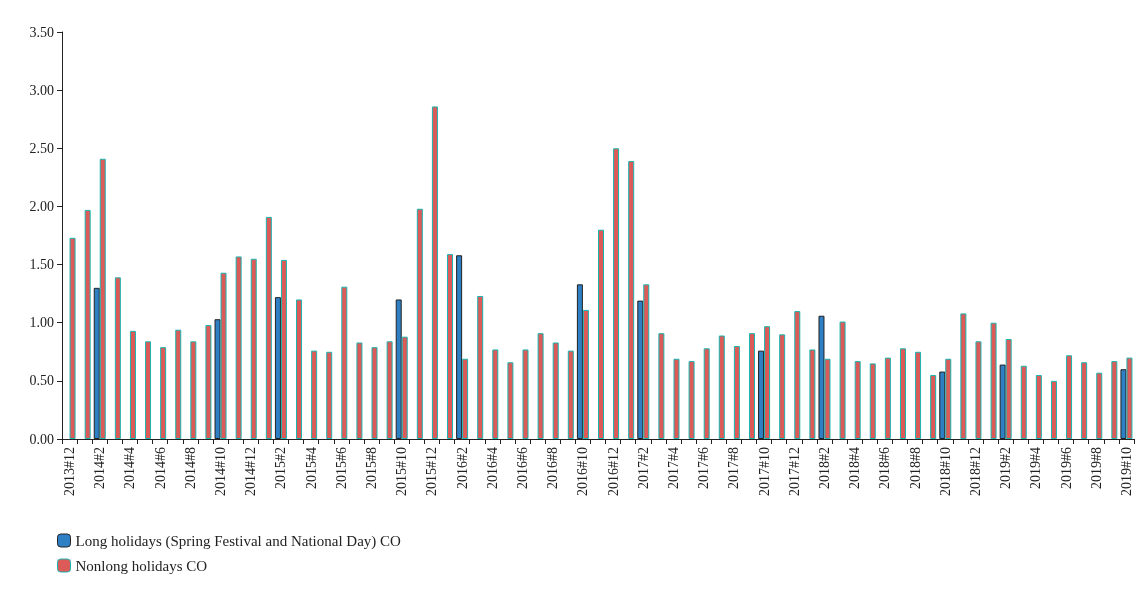 The width and height of the screenshot is (1146, 612). What do you see at coordinates (673, 468) in the screenshot?
I see `x-tick-label: 2017#4` at bounding box center [673, 468].